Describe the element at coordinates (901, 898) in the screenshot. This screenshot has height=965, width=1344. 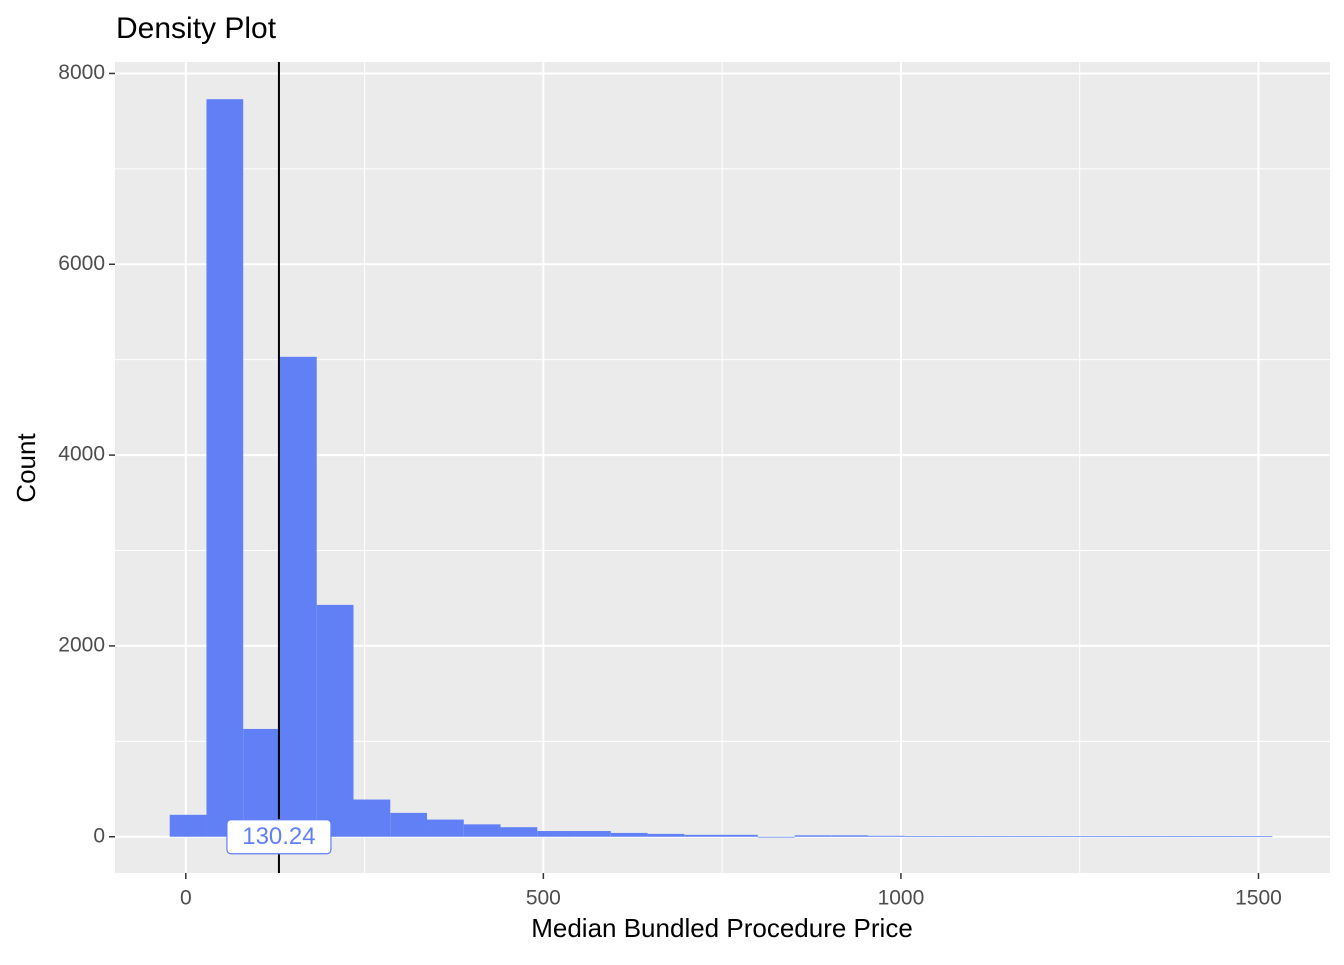
I see `x-tick-label: 1000` at that location.